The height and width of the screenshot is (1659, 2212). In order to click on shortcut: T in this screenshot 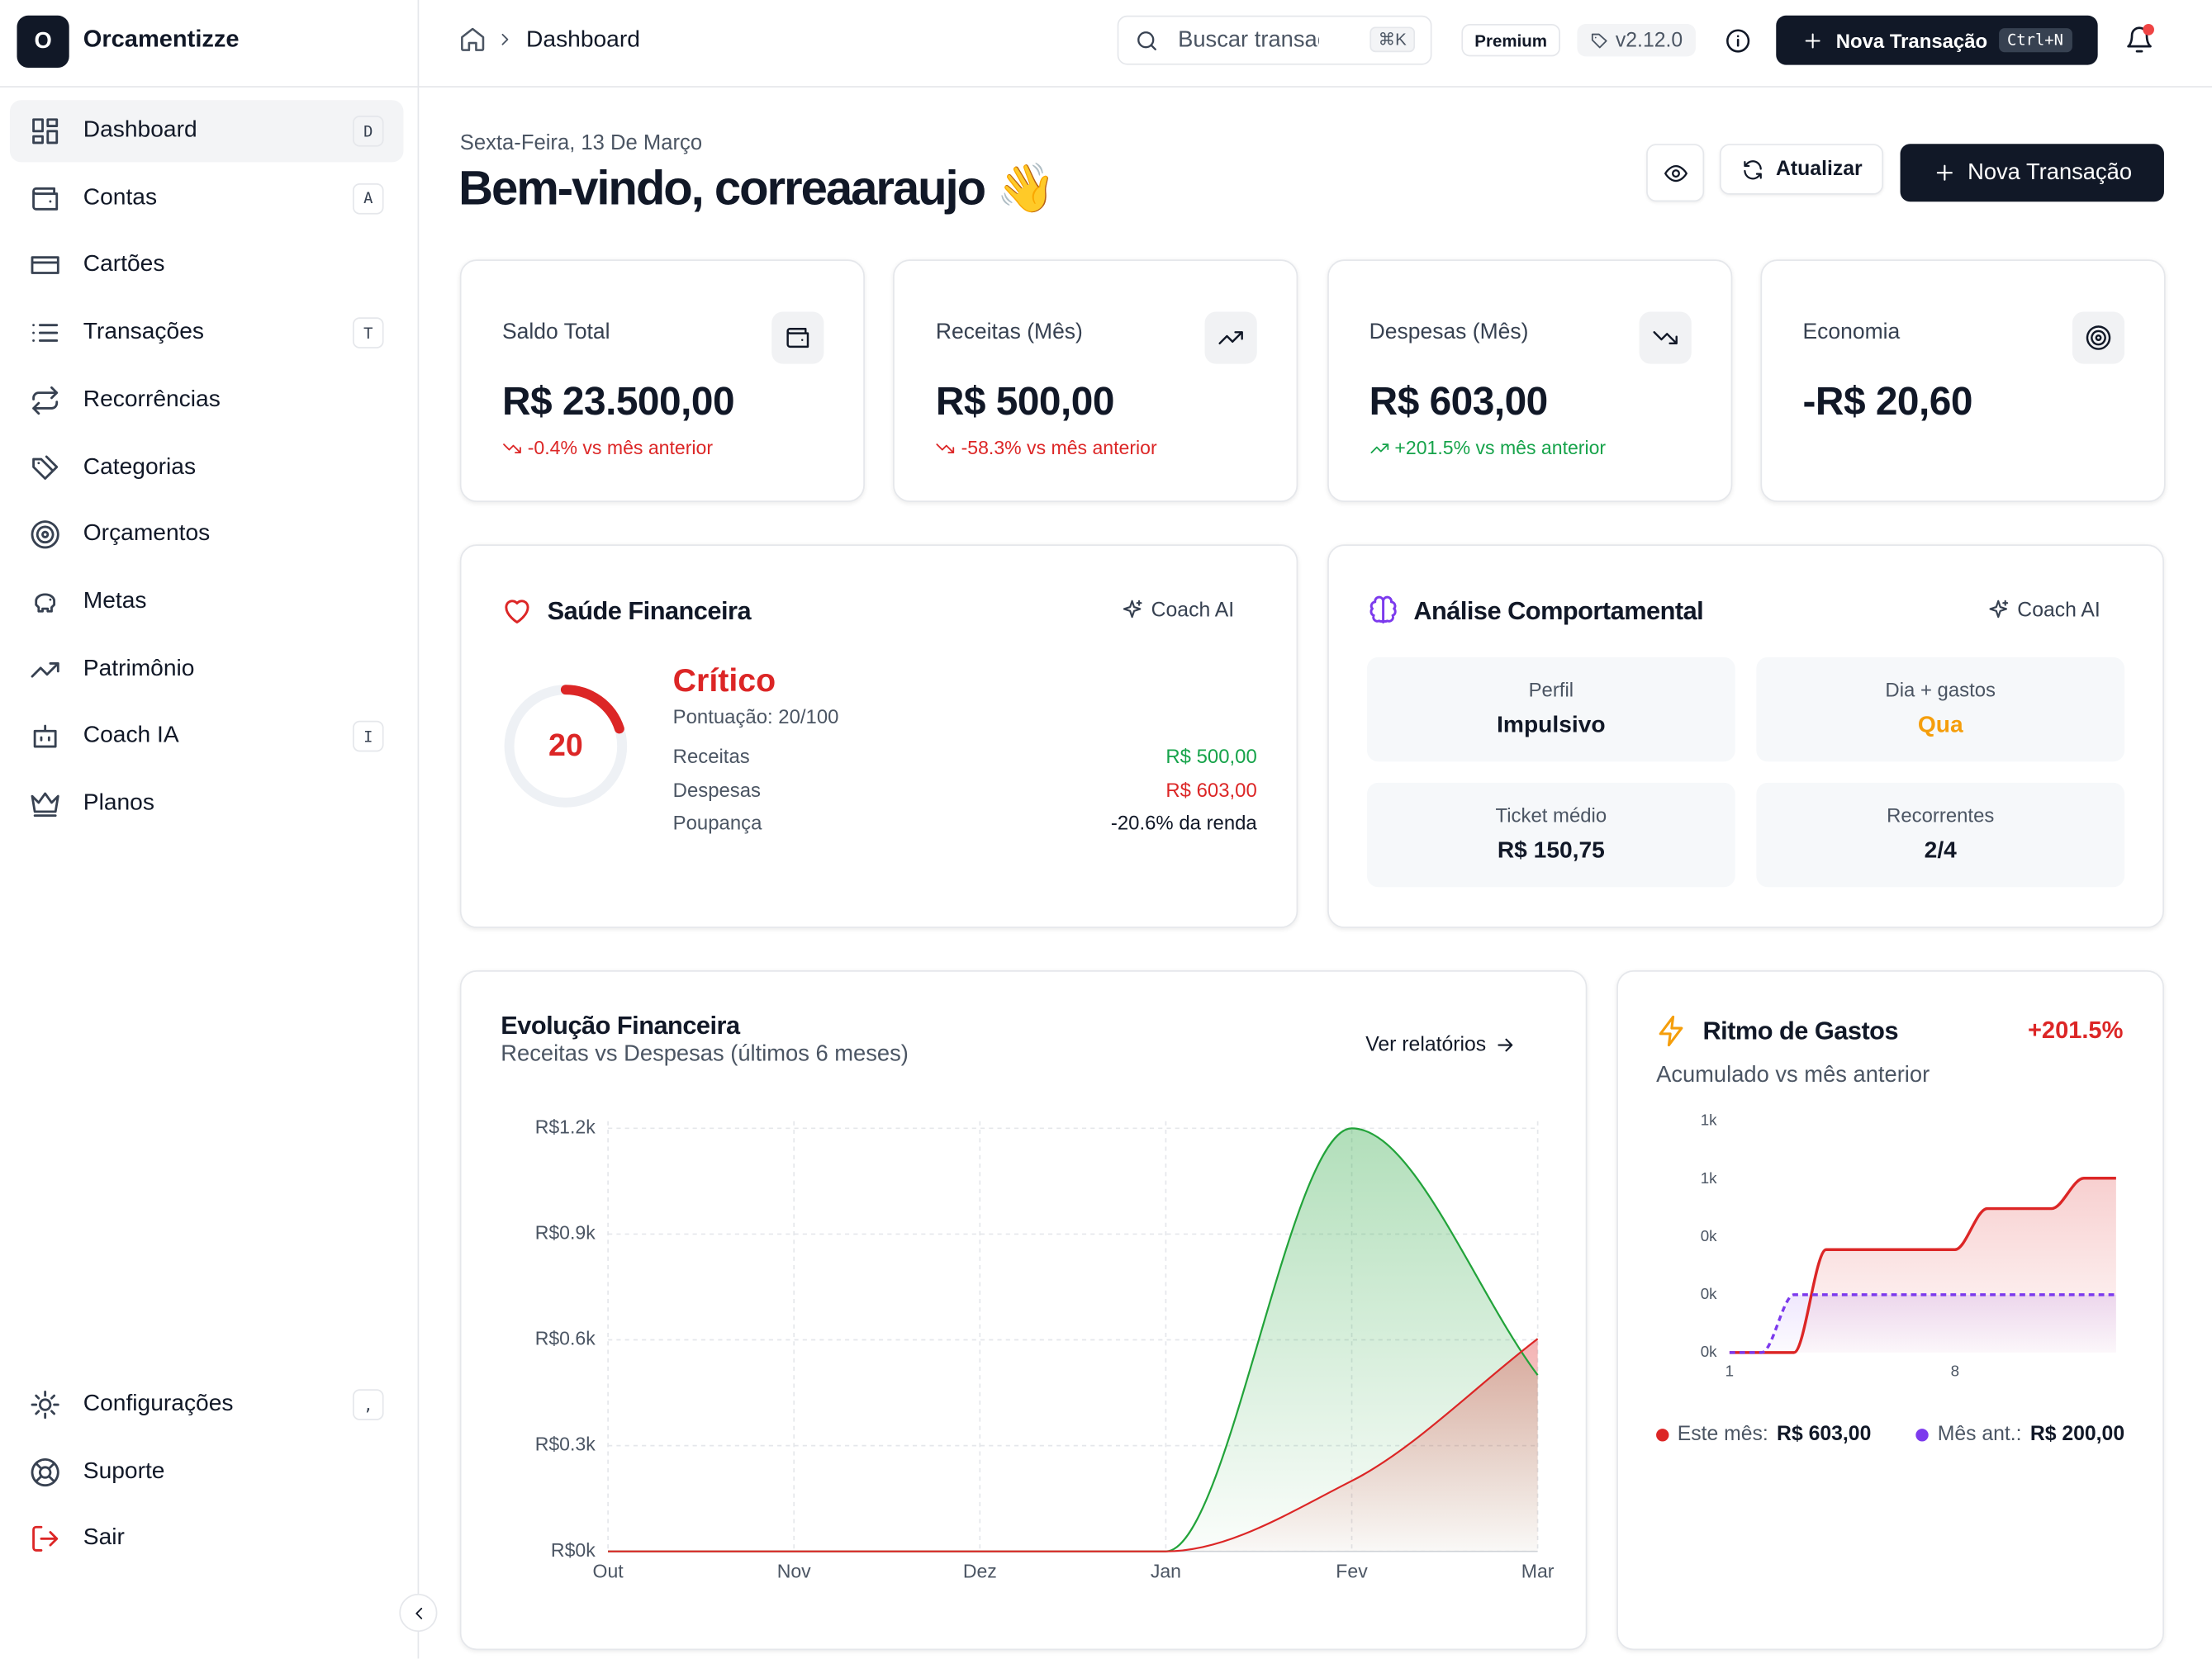, I will do `click(368, 333)`.